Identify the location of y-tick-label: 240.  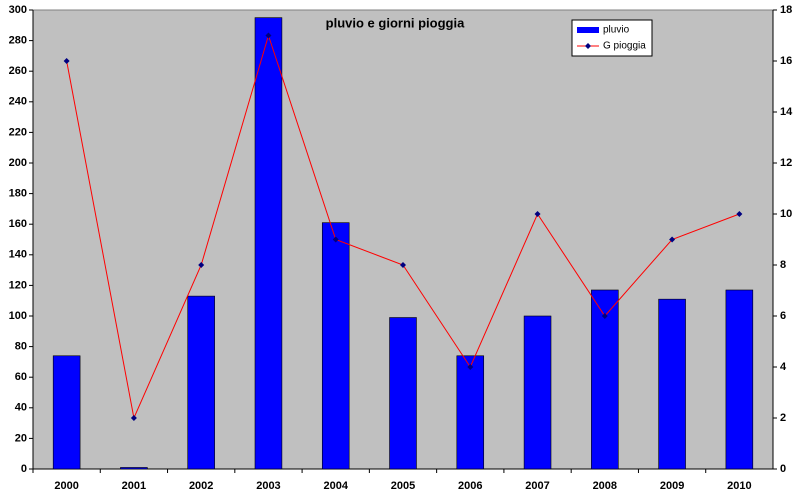
(18, 102).